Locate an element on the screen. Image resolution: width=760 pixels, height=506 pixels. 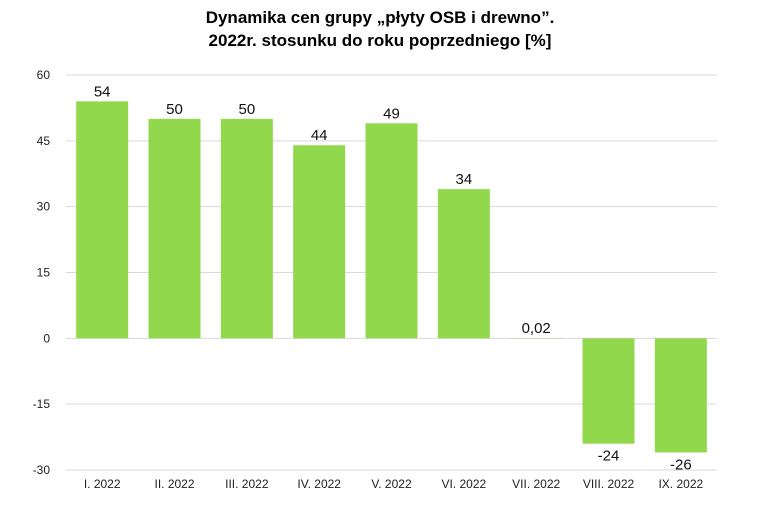
data-label: -24 is located at coordinates (609, 456).